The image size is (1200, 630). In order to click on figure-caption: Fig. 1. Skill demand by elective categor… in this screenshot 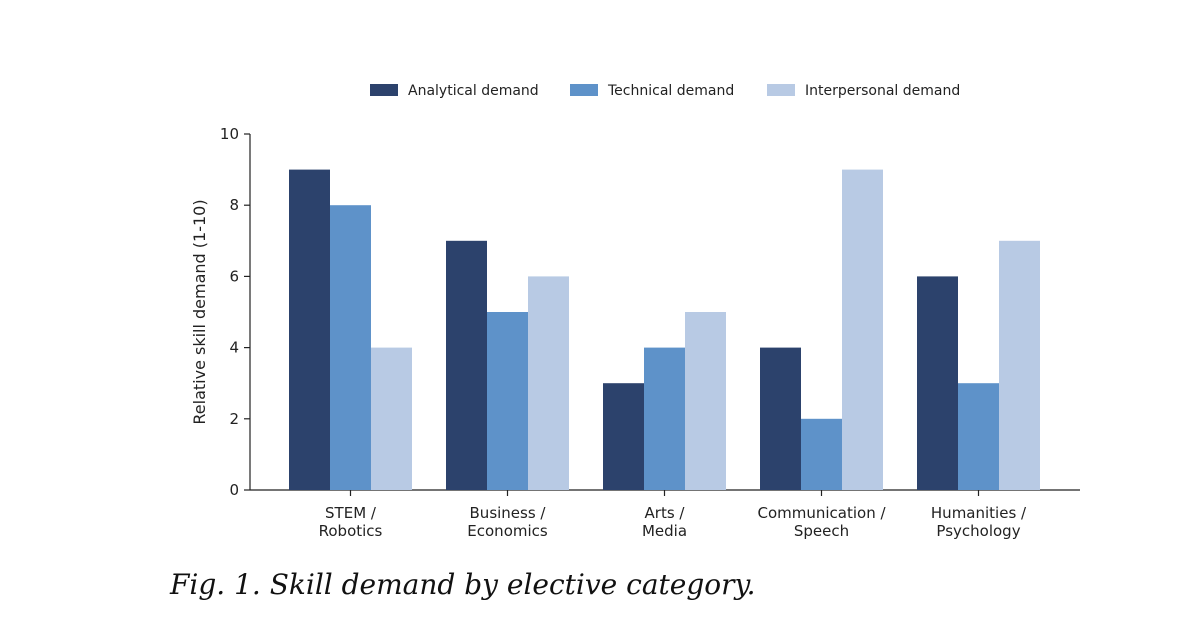, I will do `click(463, 584)`.